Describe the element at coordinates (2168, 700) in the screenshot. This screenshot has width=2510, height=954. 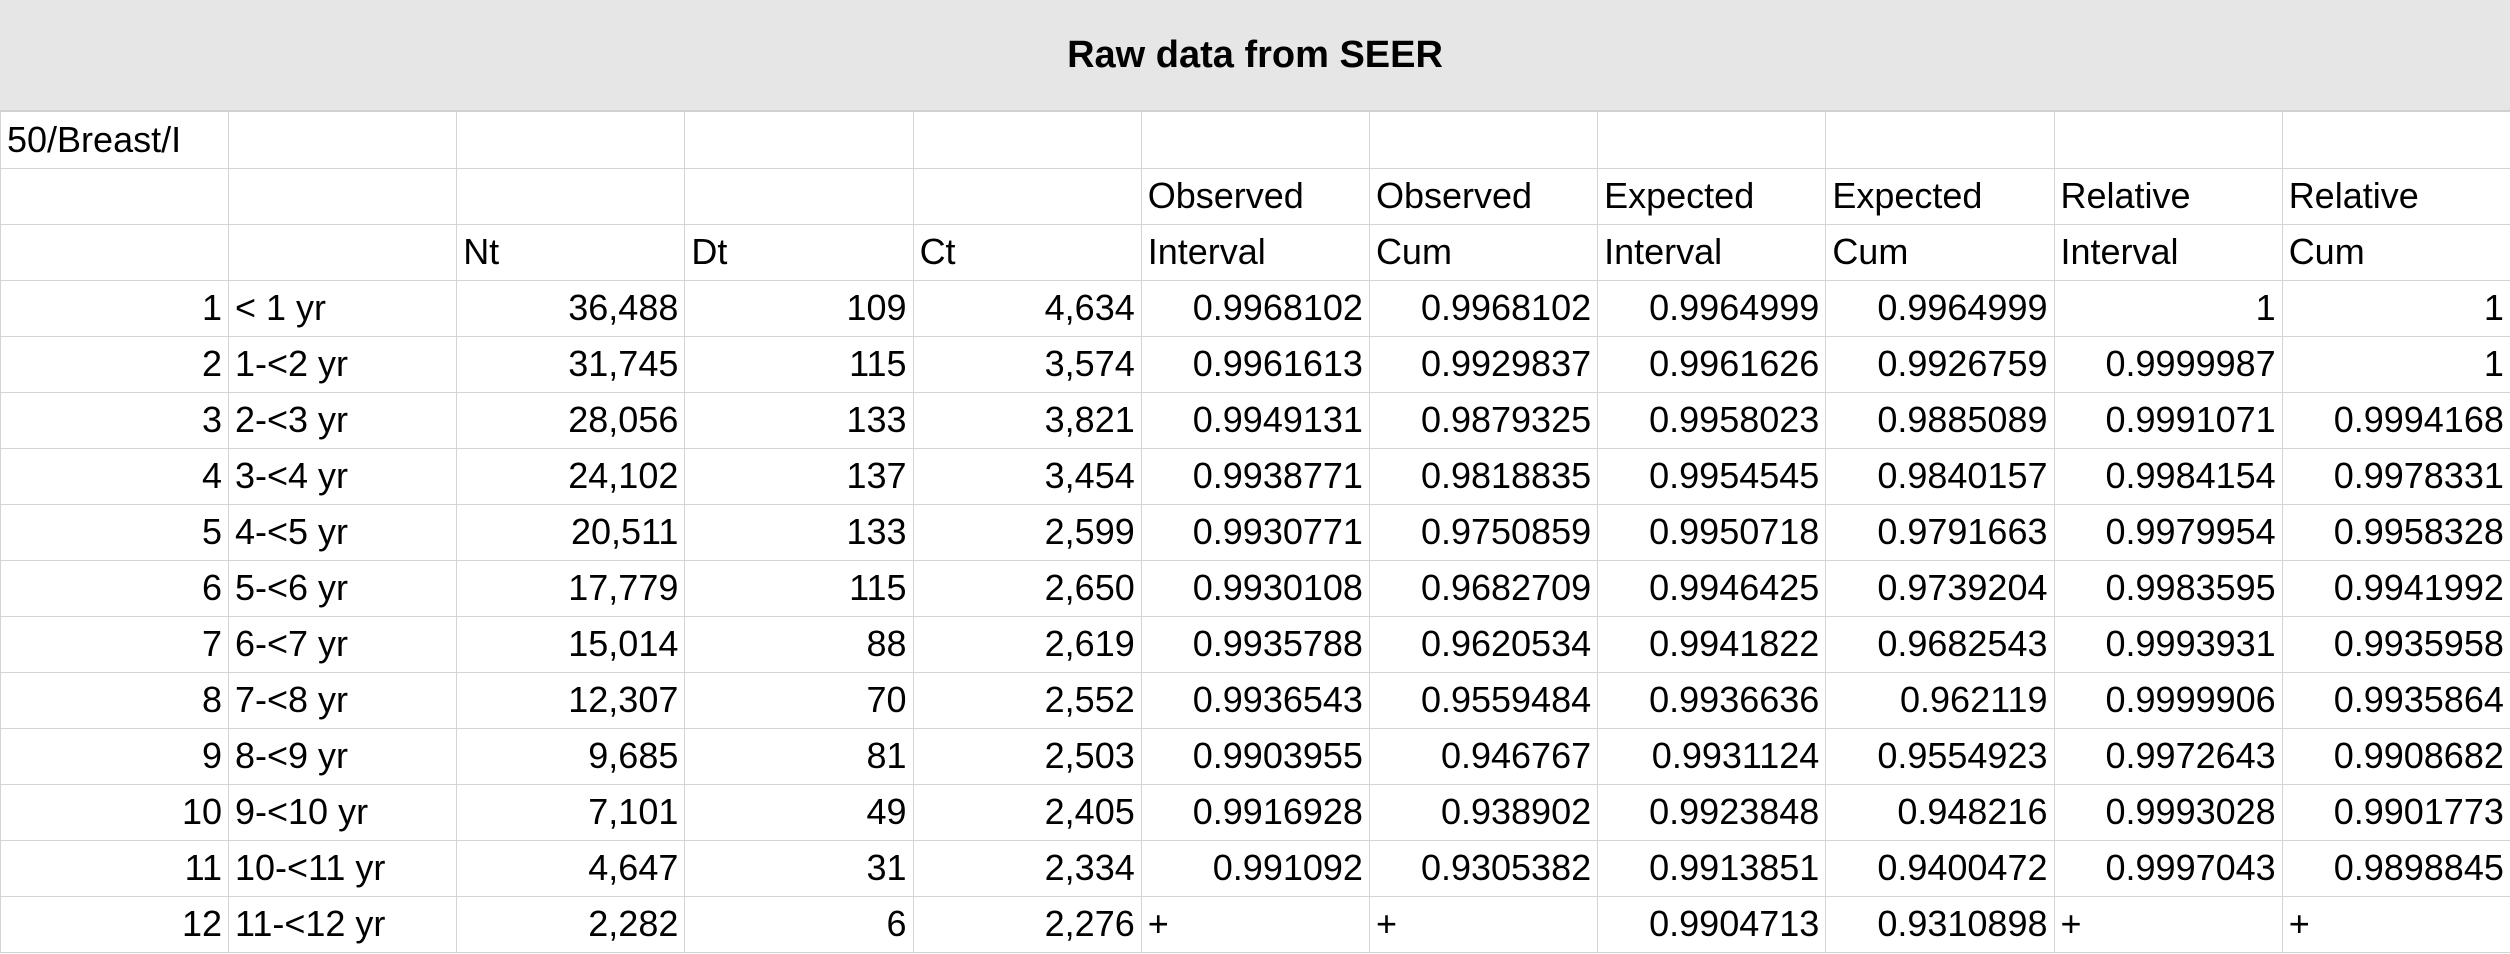
I see `grid-cell: 0.9999906` at that location.